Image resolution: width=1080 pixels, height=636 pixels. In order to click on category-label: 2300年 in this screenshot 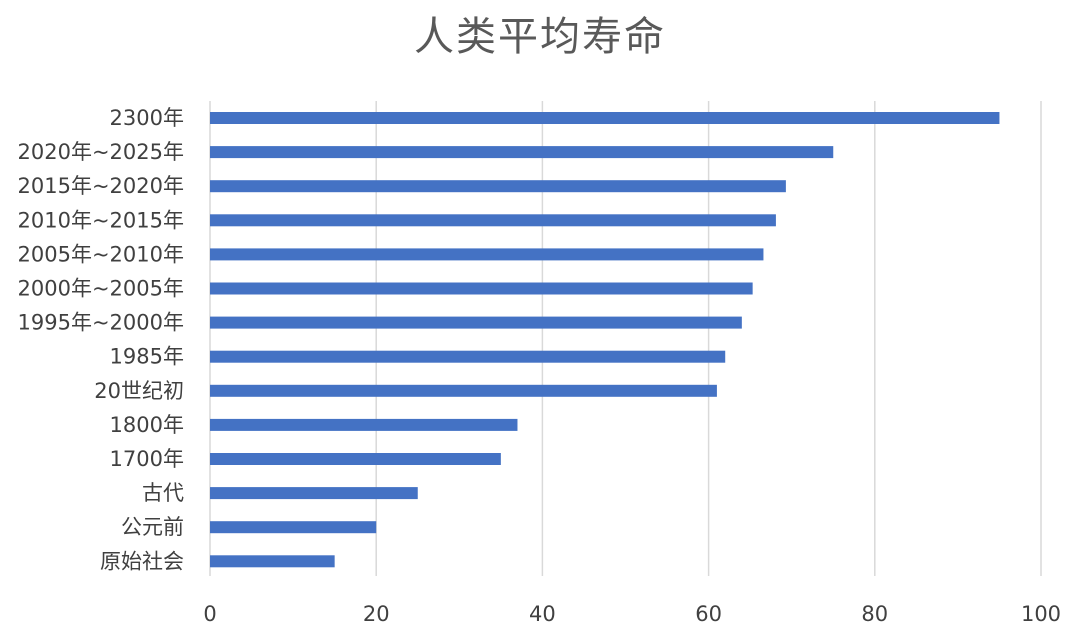, I will do `click(147, 118)`.